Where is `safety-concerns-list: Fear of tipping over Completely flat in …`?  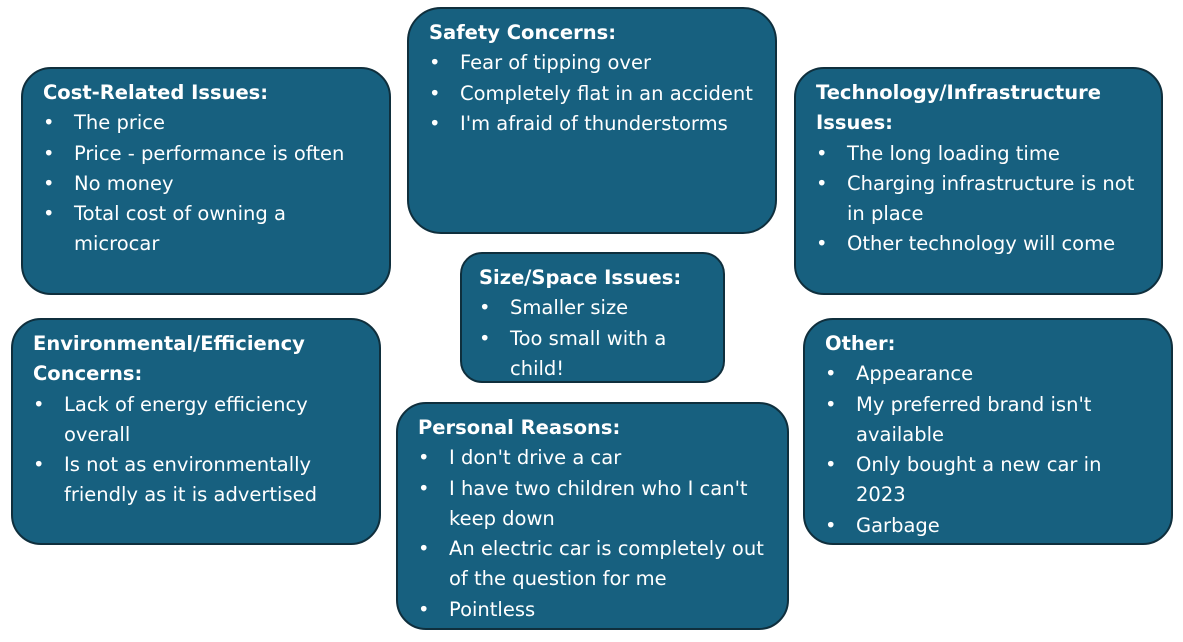 safety-concerns-list: Fear of tipping over Completely flat in … is located at coordinates (594, 93).